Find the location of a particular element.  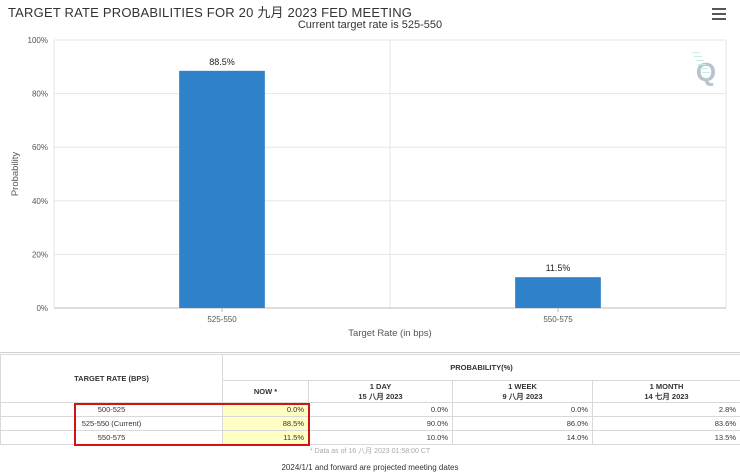

cell-1month: 83.6% is located at coordinates (666, 423).